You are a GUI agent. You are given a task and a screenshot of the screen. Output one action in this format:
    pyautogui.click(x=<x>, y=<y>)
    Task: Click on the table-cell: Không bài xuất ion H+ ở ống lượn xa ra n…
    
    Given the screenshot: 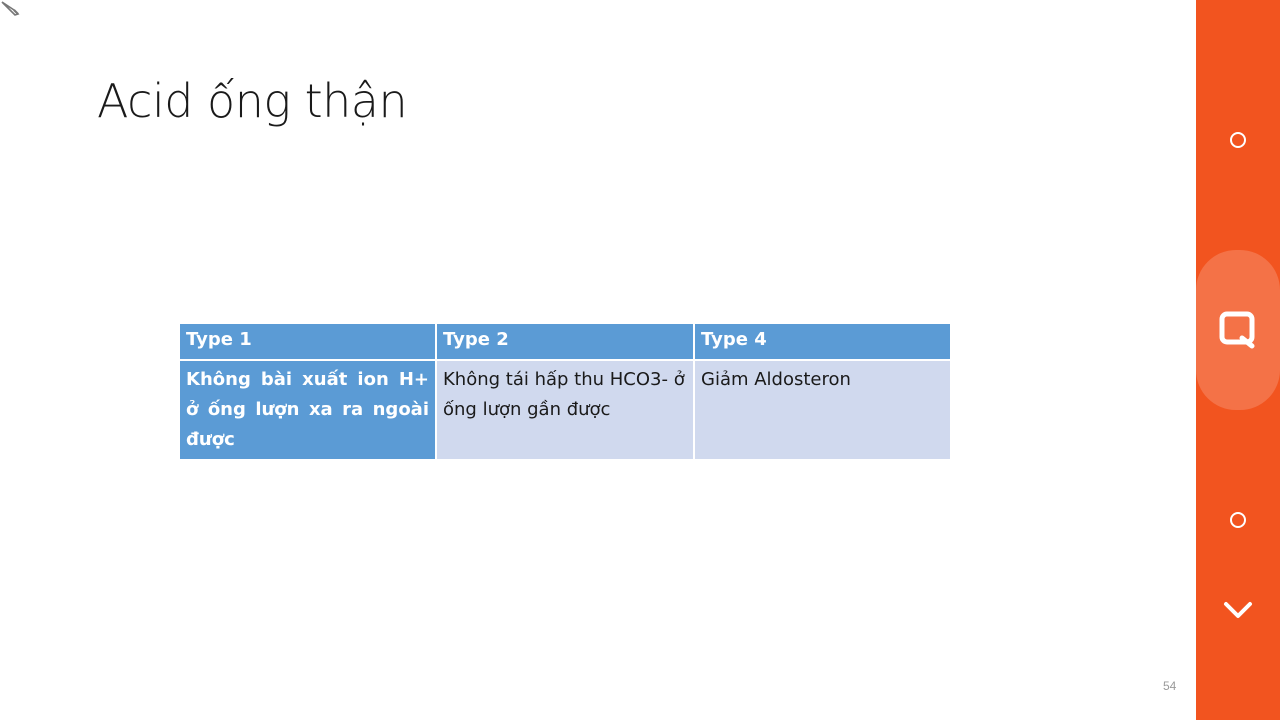 What is the action you would take?
    pyautogui.click(x=307, y=410)
    